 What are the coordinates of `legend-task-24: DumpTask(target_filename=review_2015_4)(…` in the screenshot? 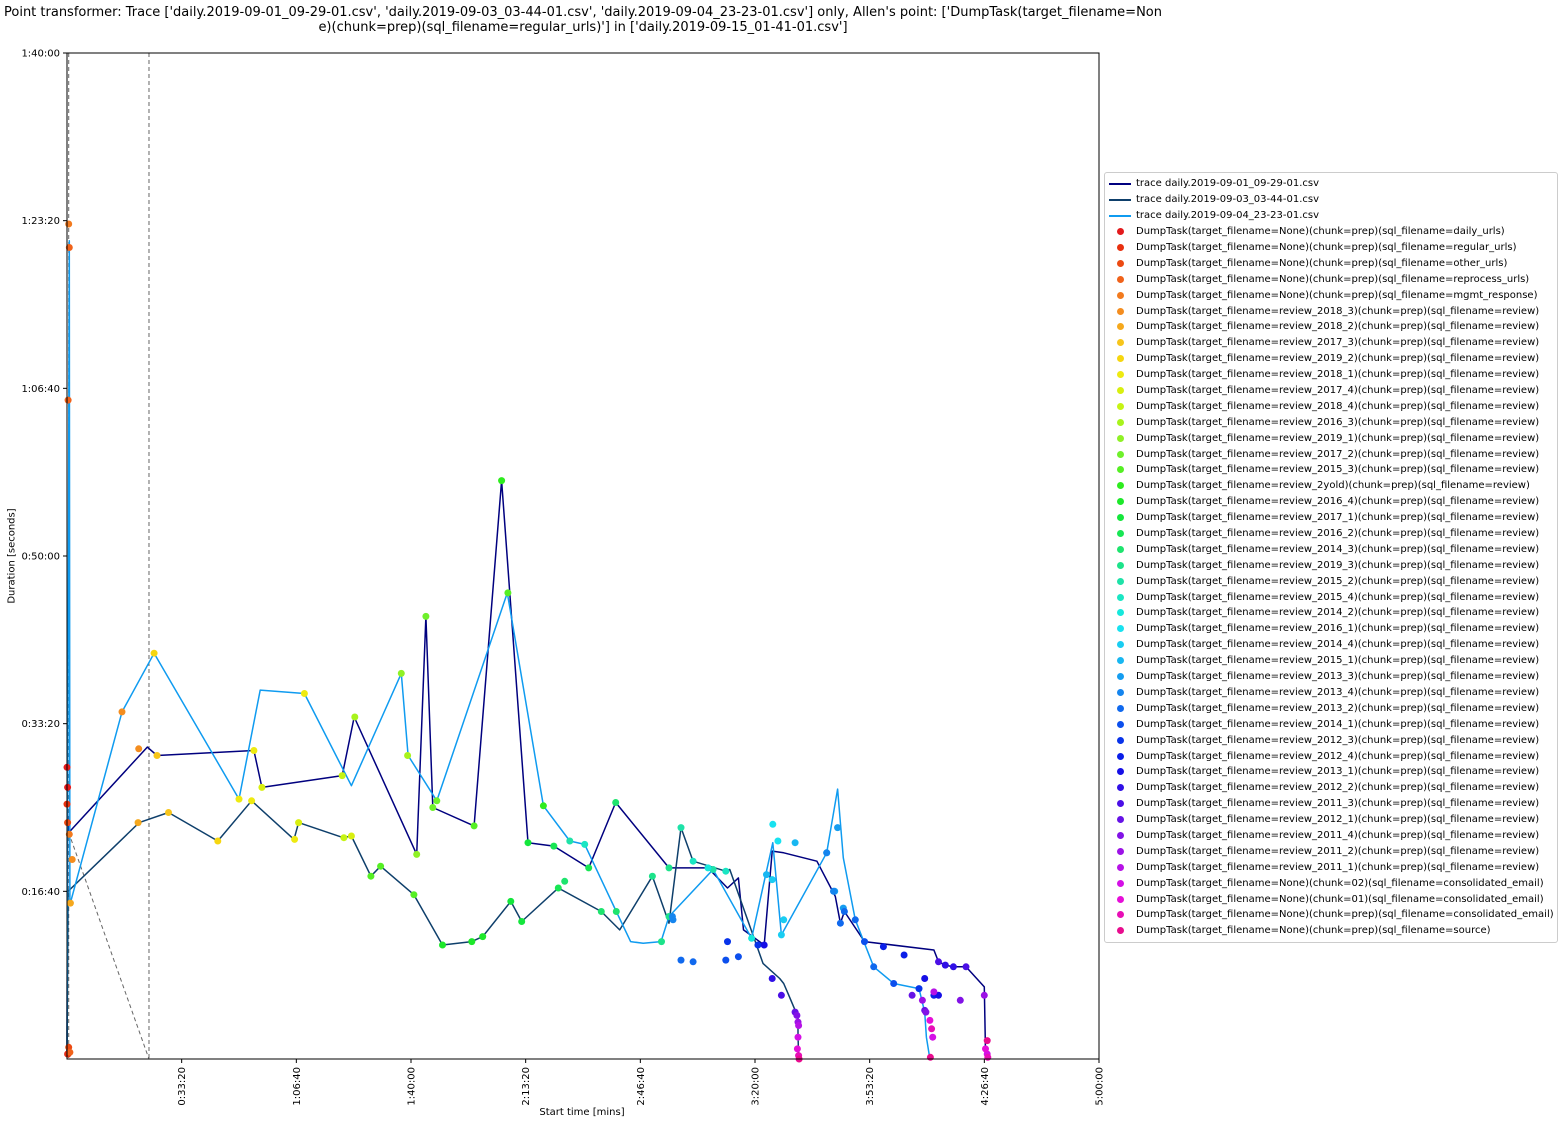 It's located at (1331, 597).